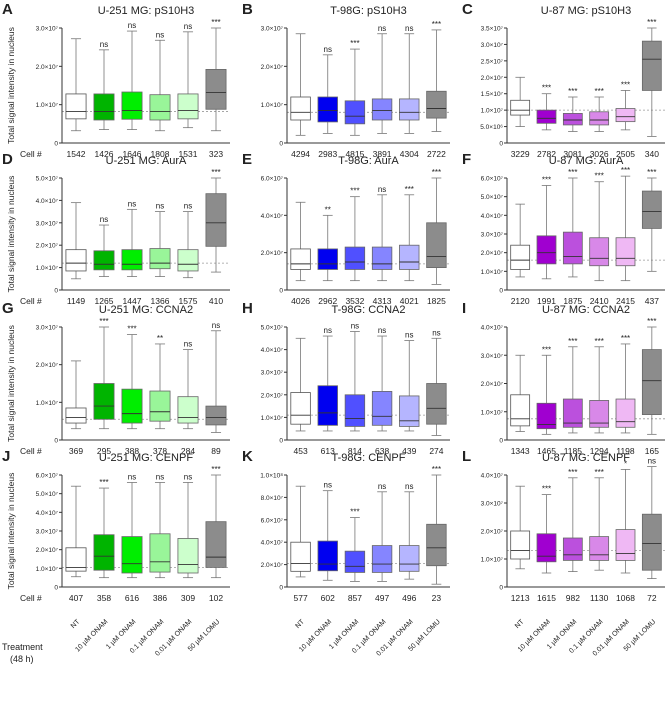 Image resolution: width=669 pixels, height=711 pixels. Describe the element at coordinates (409, 301) in the screenshot. I see `cell-count-label: 4021` at that location.